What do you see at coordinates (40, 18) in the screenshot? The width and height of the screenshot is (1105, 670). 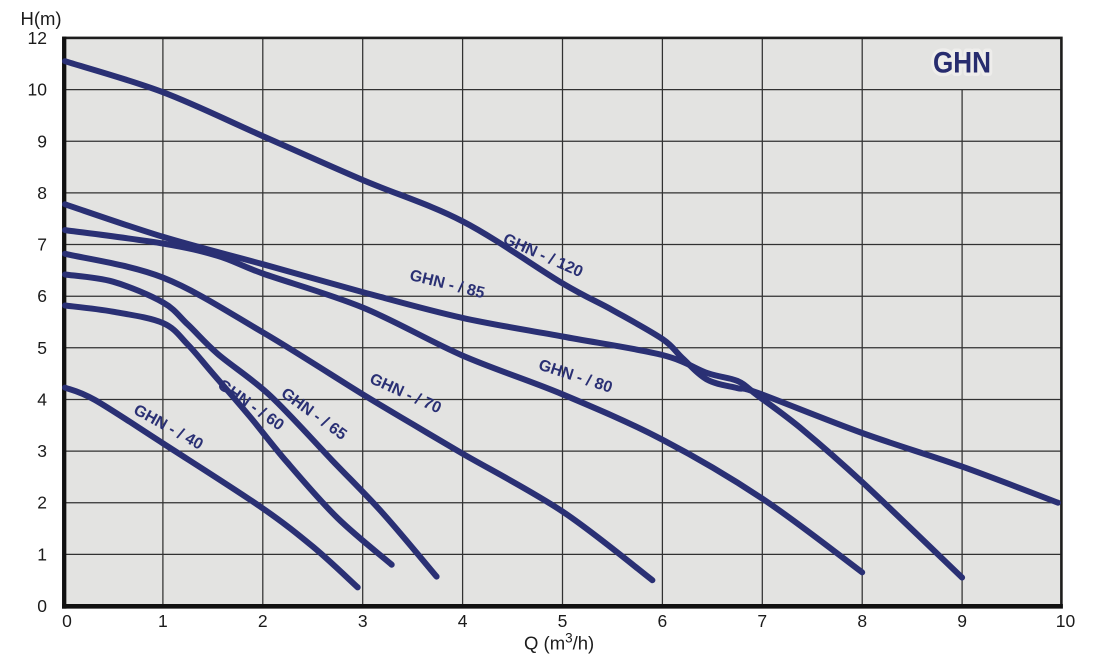 I see `svg-text: H(m)` at bounding box center [40, 18].